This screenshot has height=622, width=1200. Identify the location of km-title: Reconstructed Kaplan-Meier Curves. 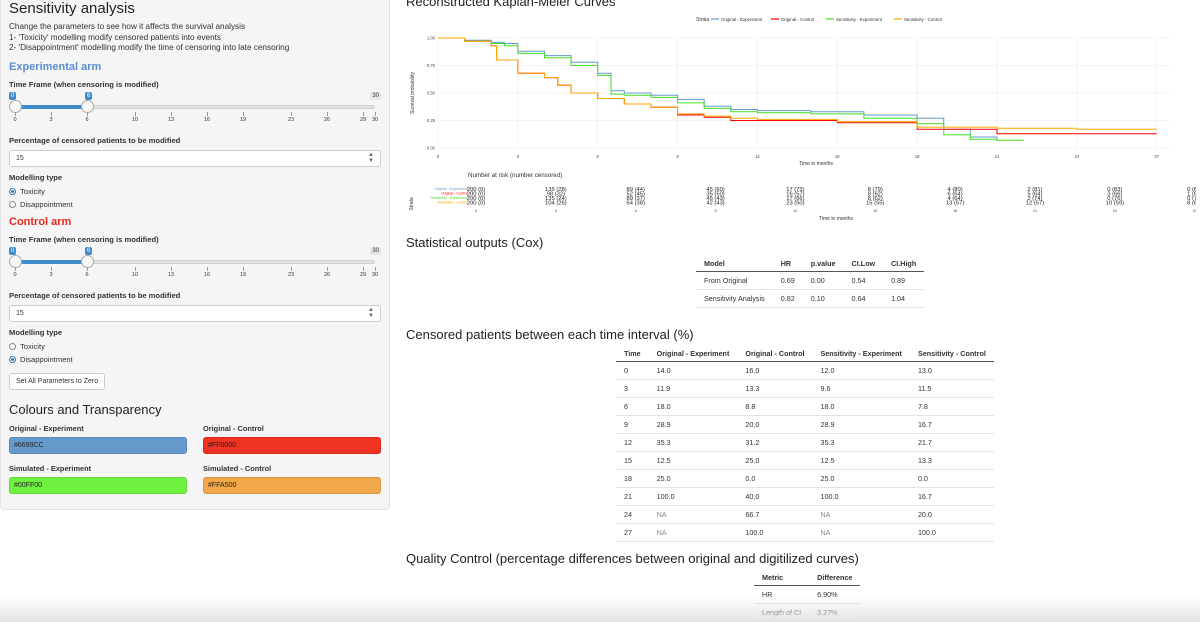
(511, 4).